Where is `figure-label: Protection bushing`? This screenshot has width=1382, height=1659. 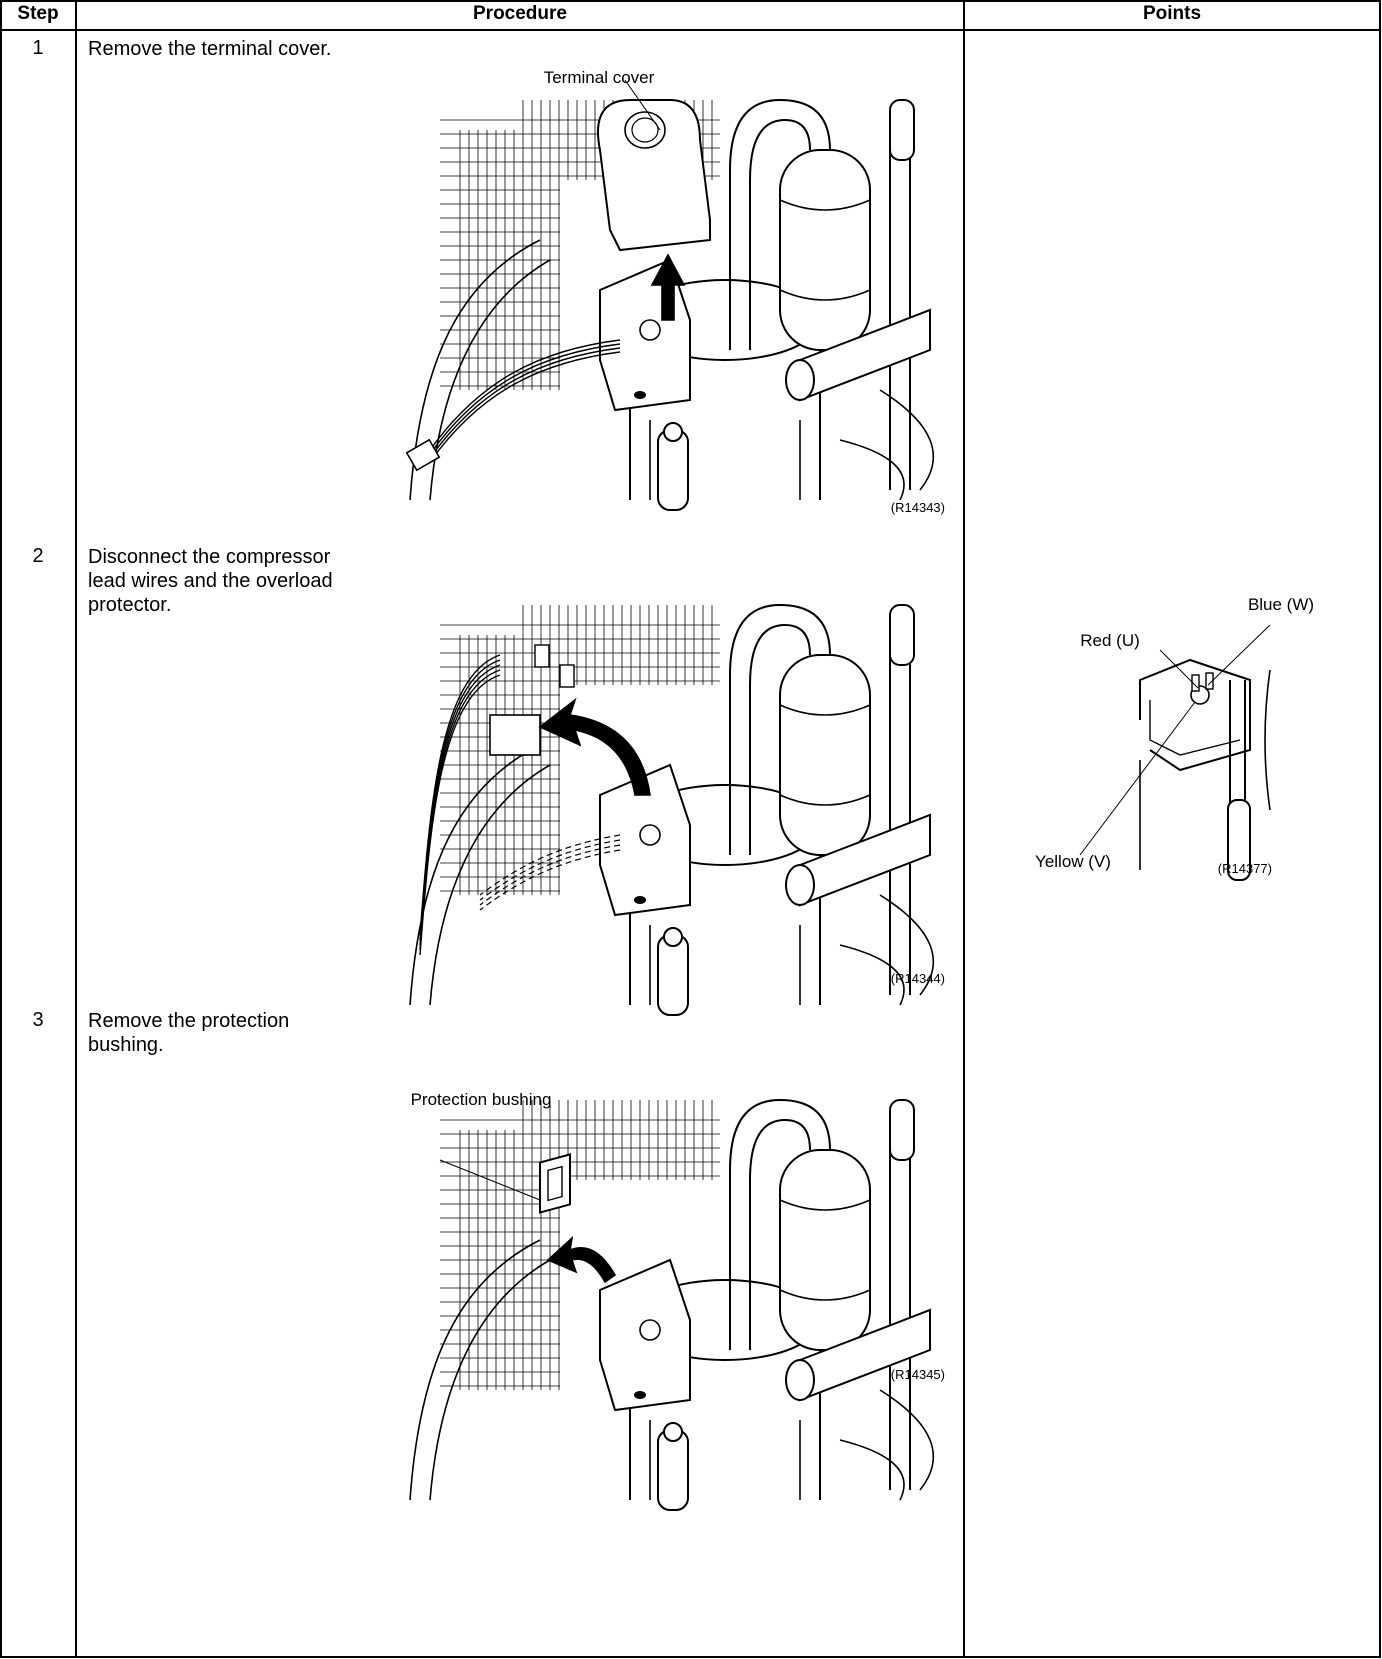 figure-label: Protection bushing is located at coordinates (481, 1099).